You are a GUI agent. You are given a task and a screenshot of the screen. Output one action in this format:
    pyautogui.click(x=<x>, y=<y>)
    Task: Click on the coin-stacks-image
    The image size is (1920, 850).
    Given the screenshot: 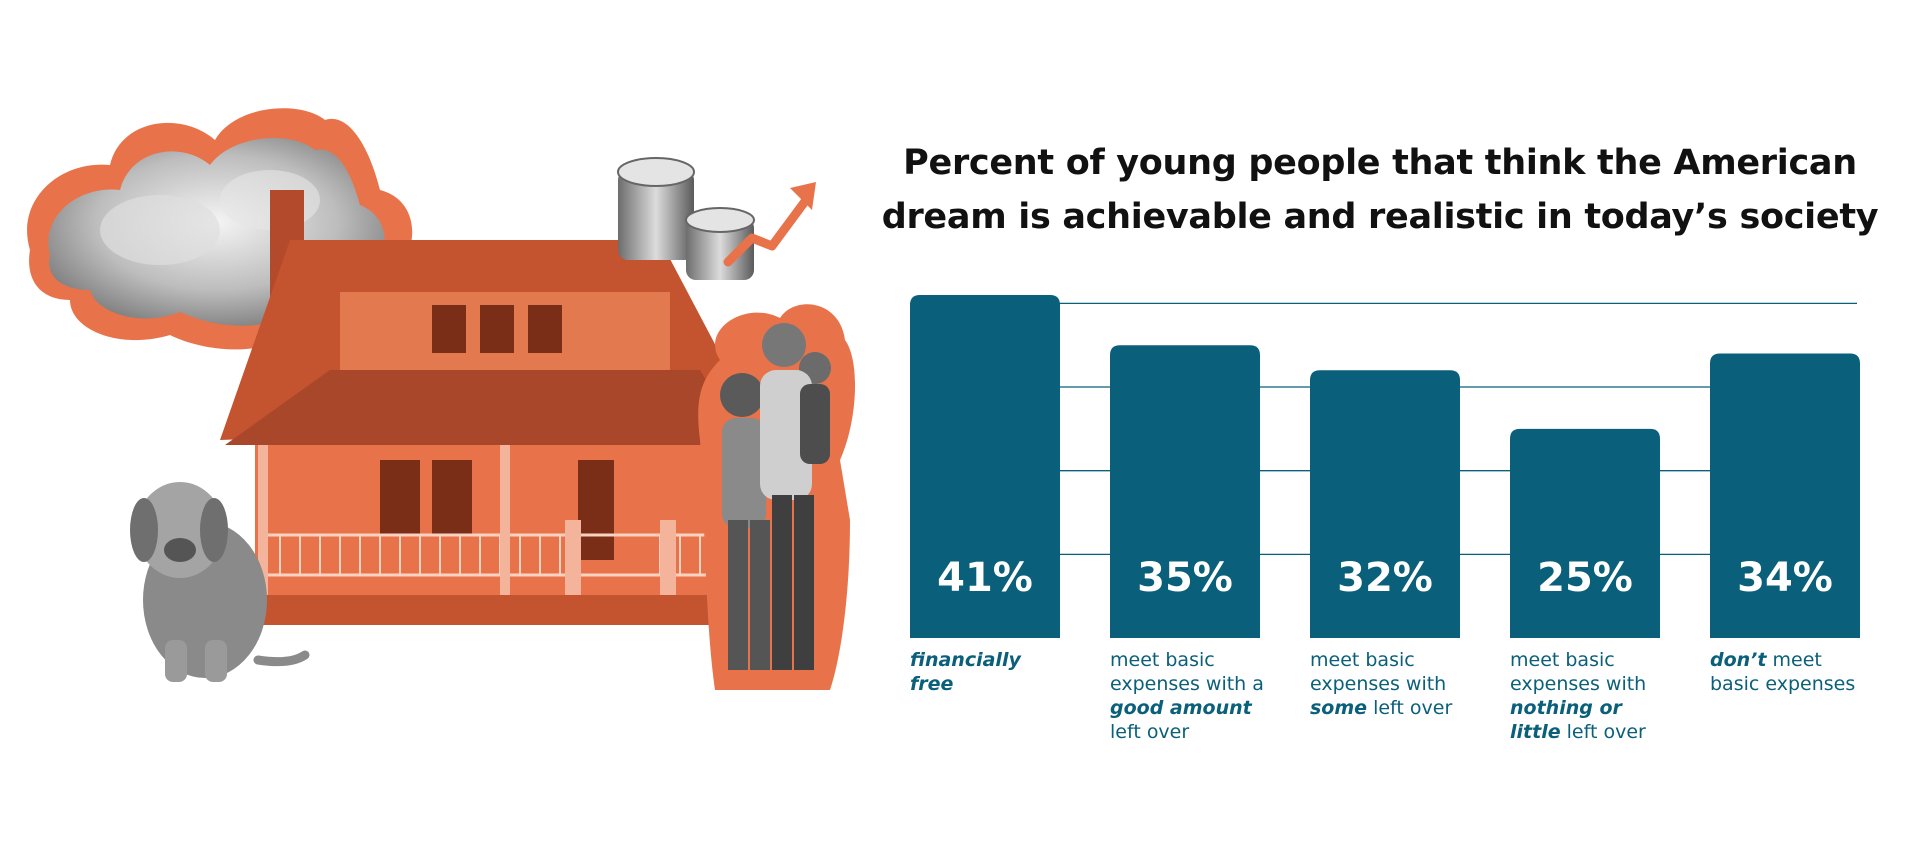 What is the action you would take?
    pyautogui.click(x=686, y=218)
    